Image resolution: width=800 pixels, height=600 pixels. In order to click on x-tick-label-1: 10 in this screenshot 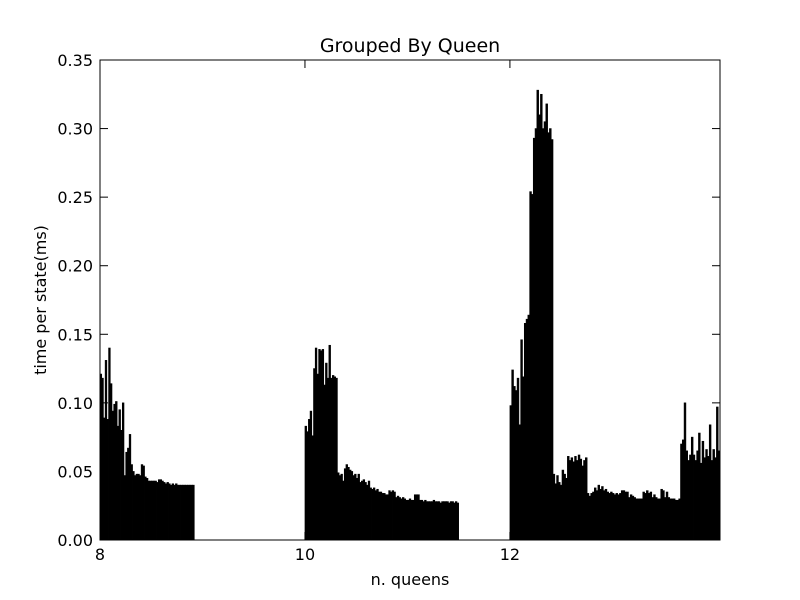, I will do `click(305, 554)`.